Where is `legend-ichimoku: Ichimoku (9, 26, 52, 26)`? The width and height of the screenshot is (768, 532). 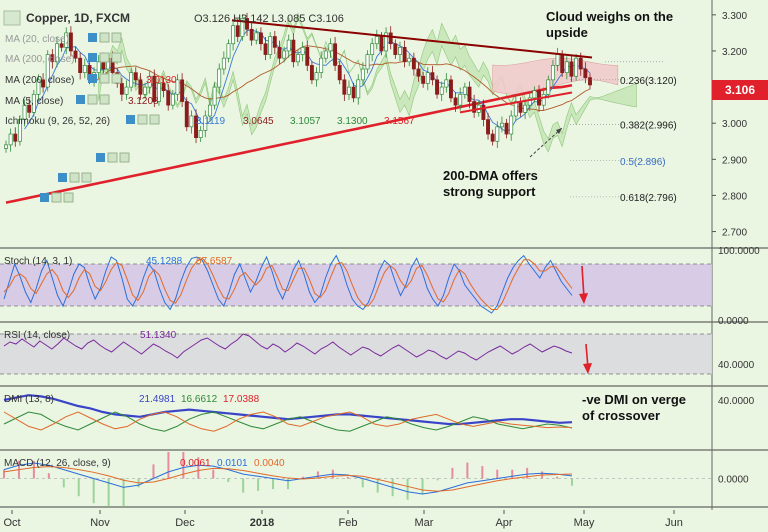 legend-ichimoku: Ichimoku (9, 26, 52, 26) is located at coordinates (57, 121).